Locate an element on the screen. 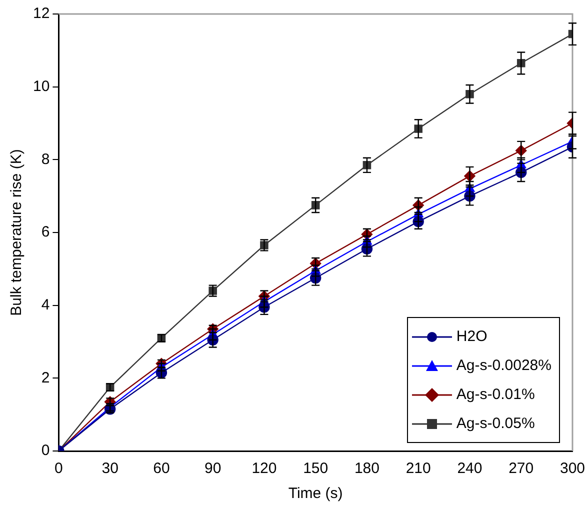 The image size is (588, 511). y-tick-label: 8 is located at coordinates (45, 159).